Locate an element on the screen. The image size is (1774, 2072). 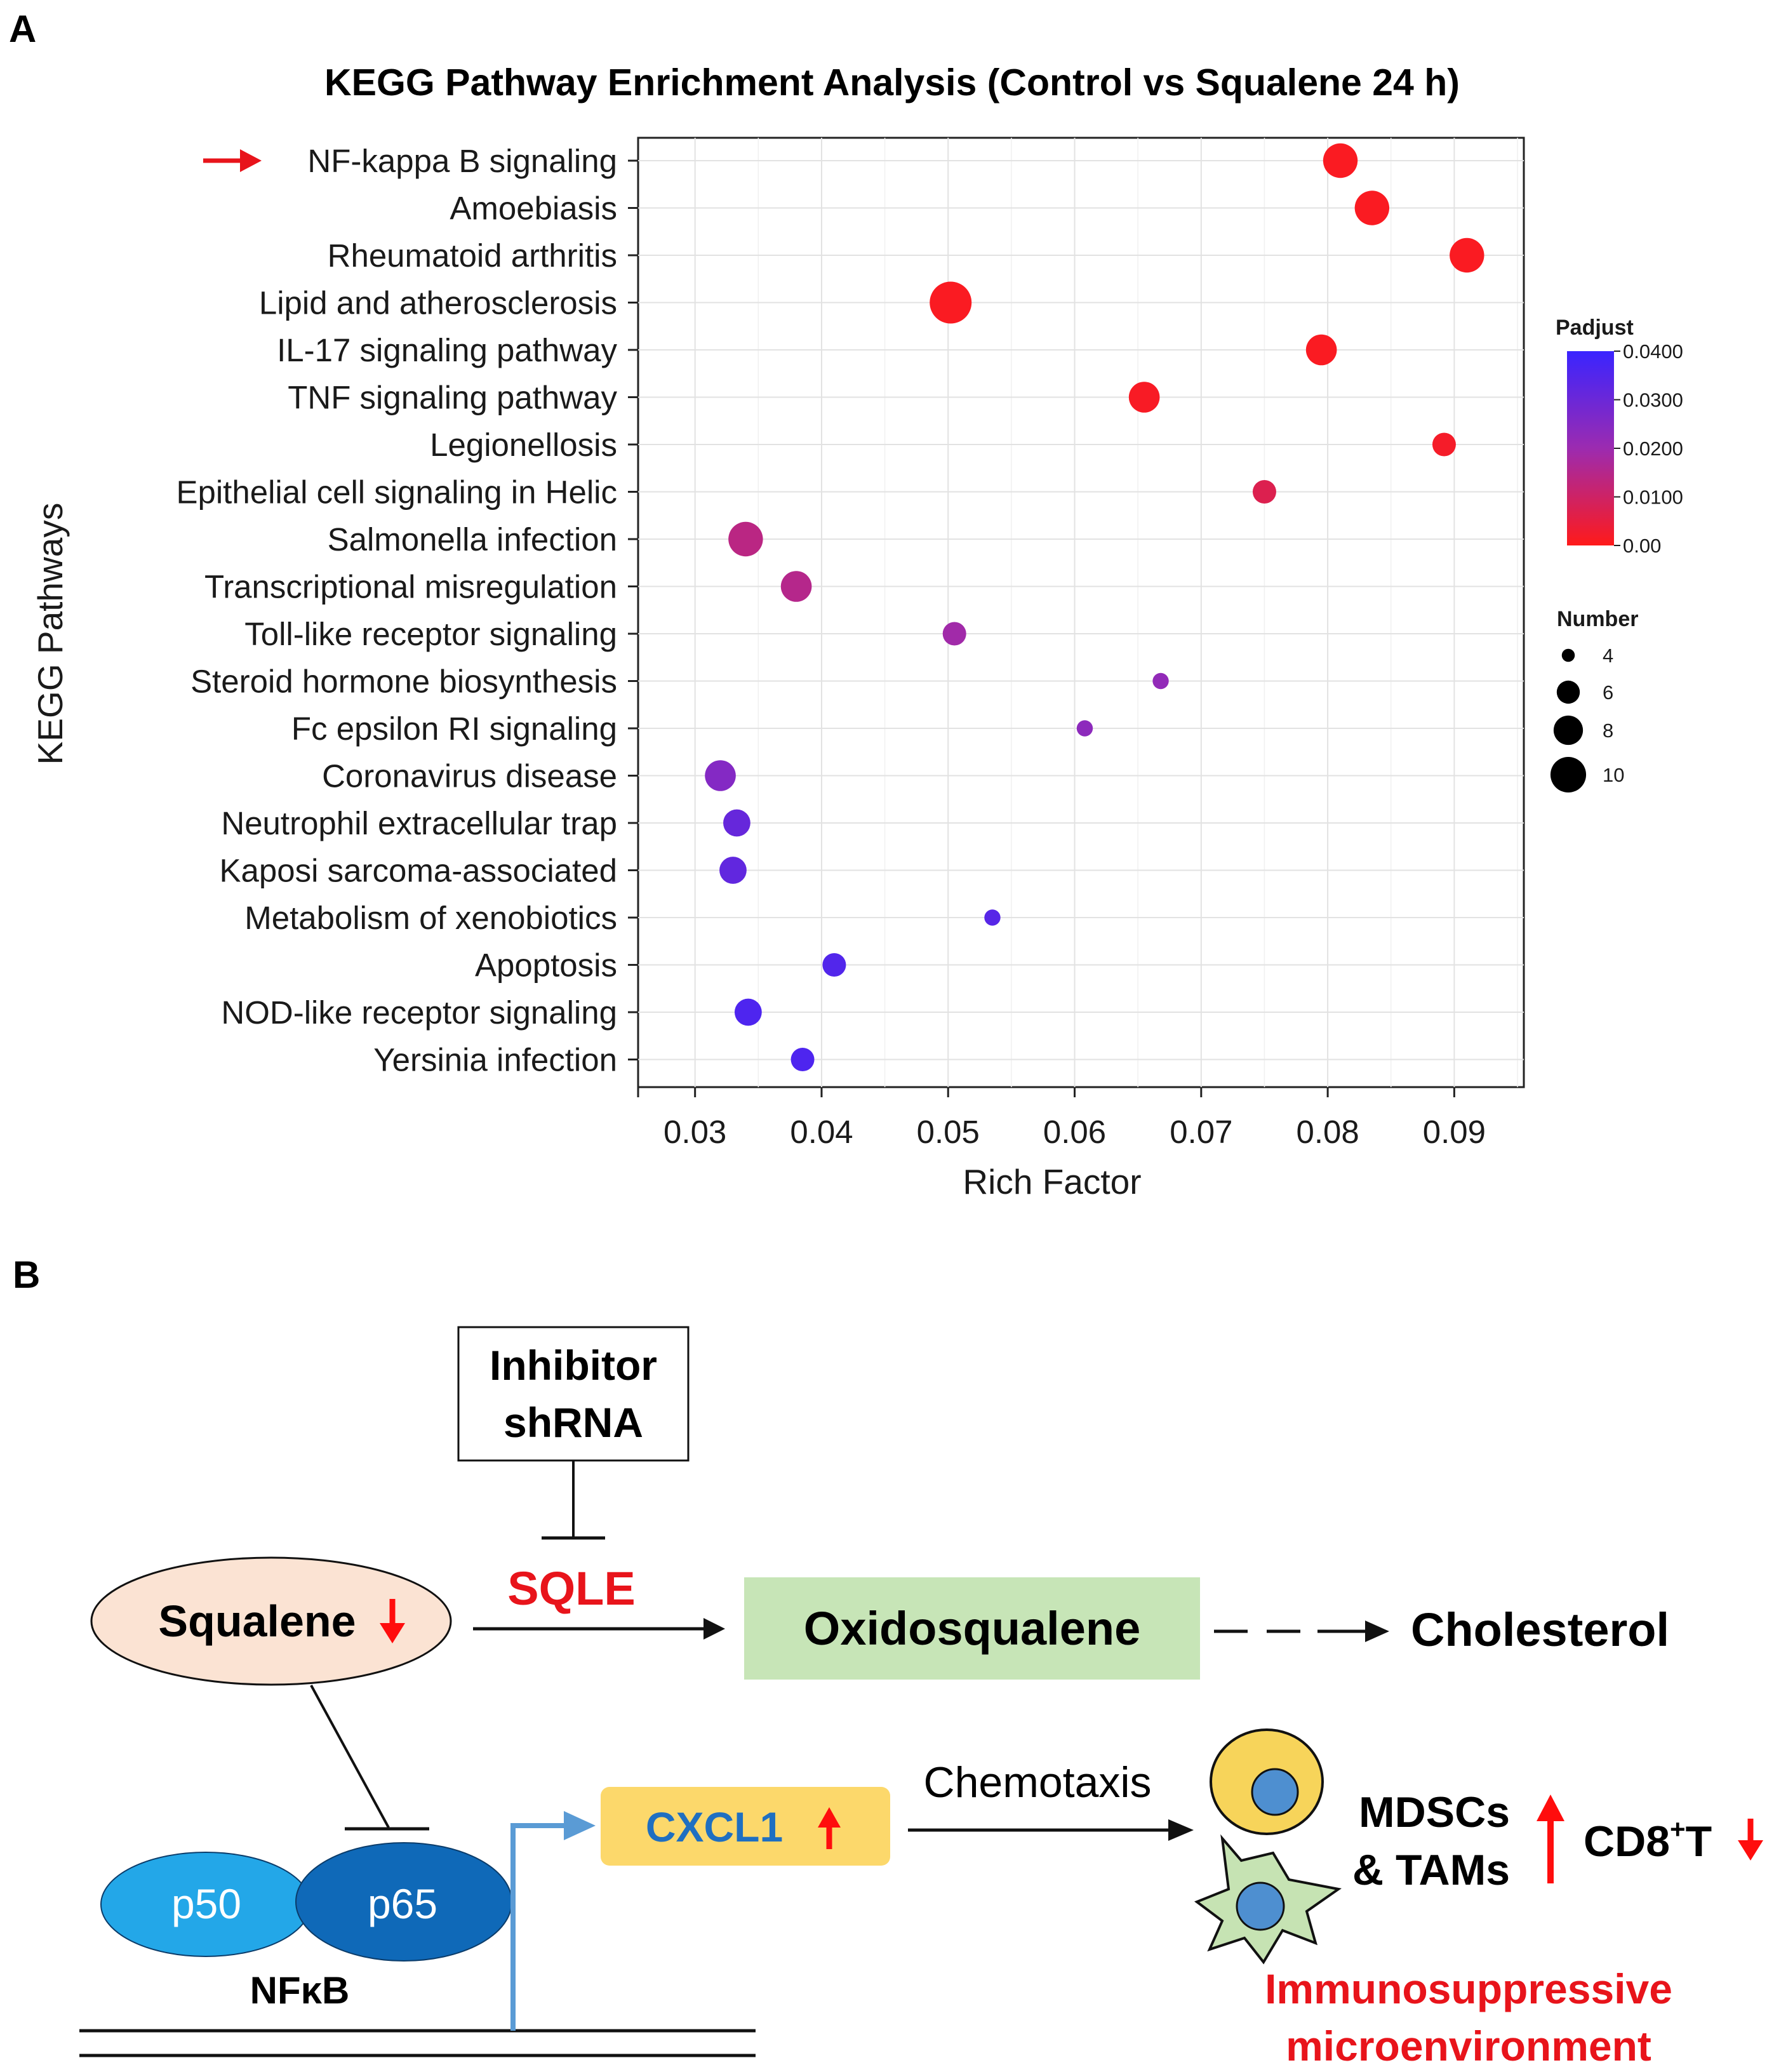
padjust-tick-label: 0.0400 is located at coordinates (1653, 351).